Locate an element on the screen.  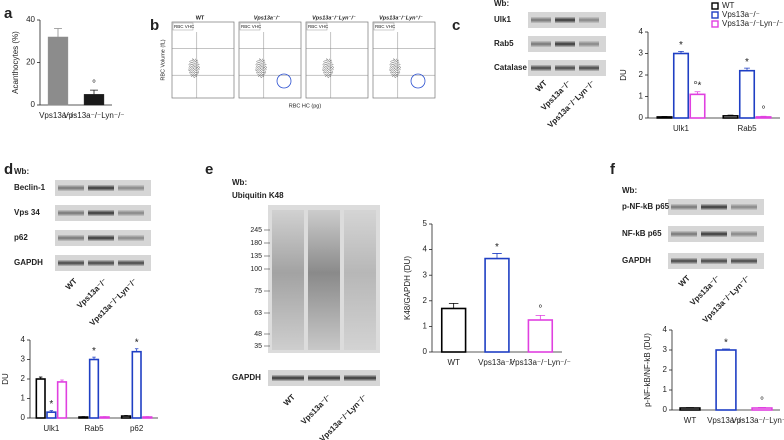
x-tick-label: Vps13a⁻/⁻ is located at coordinates (497, 362).